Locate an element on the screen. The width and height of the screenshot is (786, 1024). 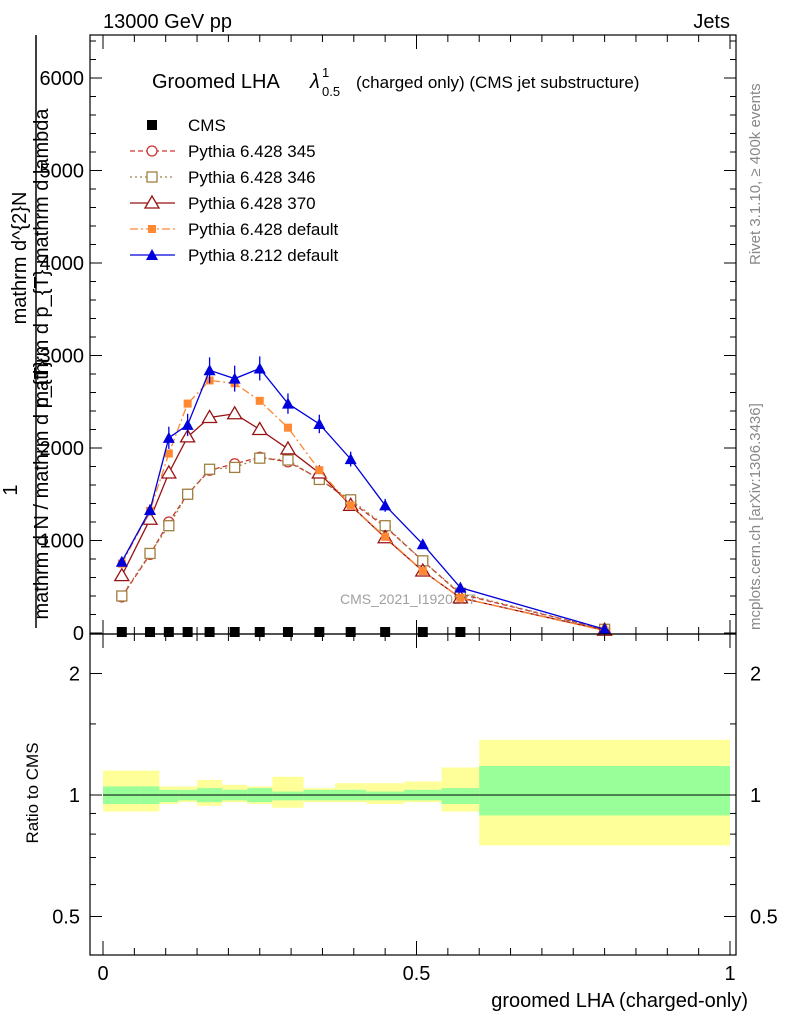
x-tick-label: 1 is located at coordinates (729, 974).